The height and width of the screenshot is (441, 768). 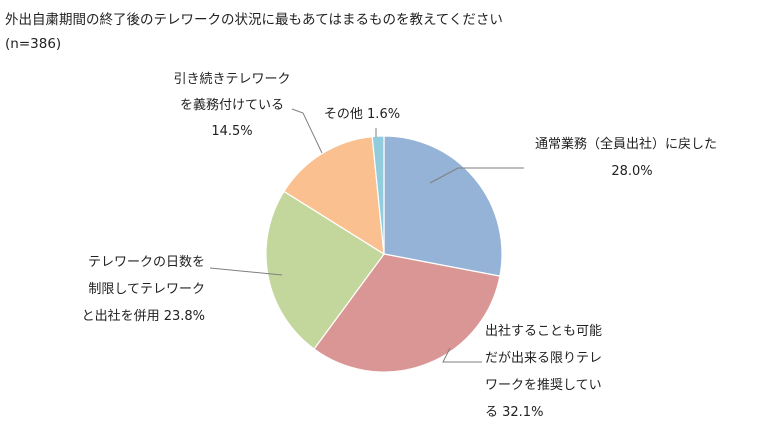 What do you see at coordinates (231, 79) in the screenshot?
I see `slice-label-3-line-0: 引き続きテレワーク` at bounding box center [231, 79].